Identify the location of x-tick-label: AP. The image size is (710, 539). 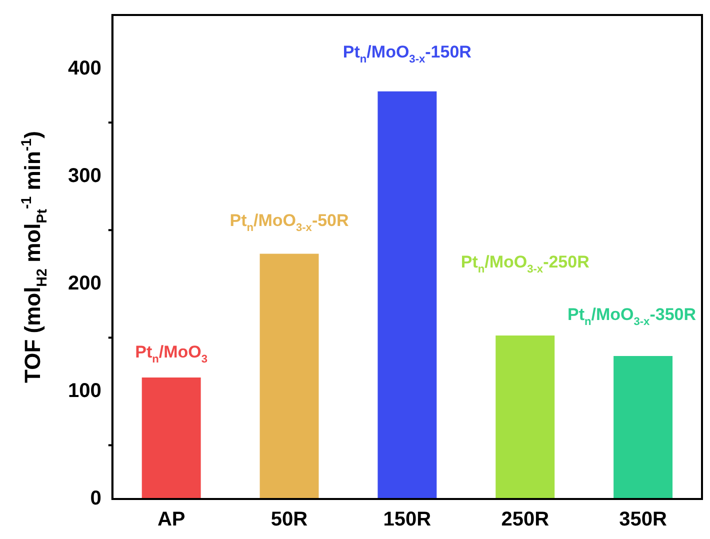
(171, 519).